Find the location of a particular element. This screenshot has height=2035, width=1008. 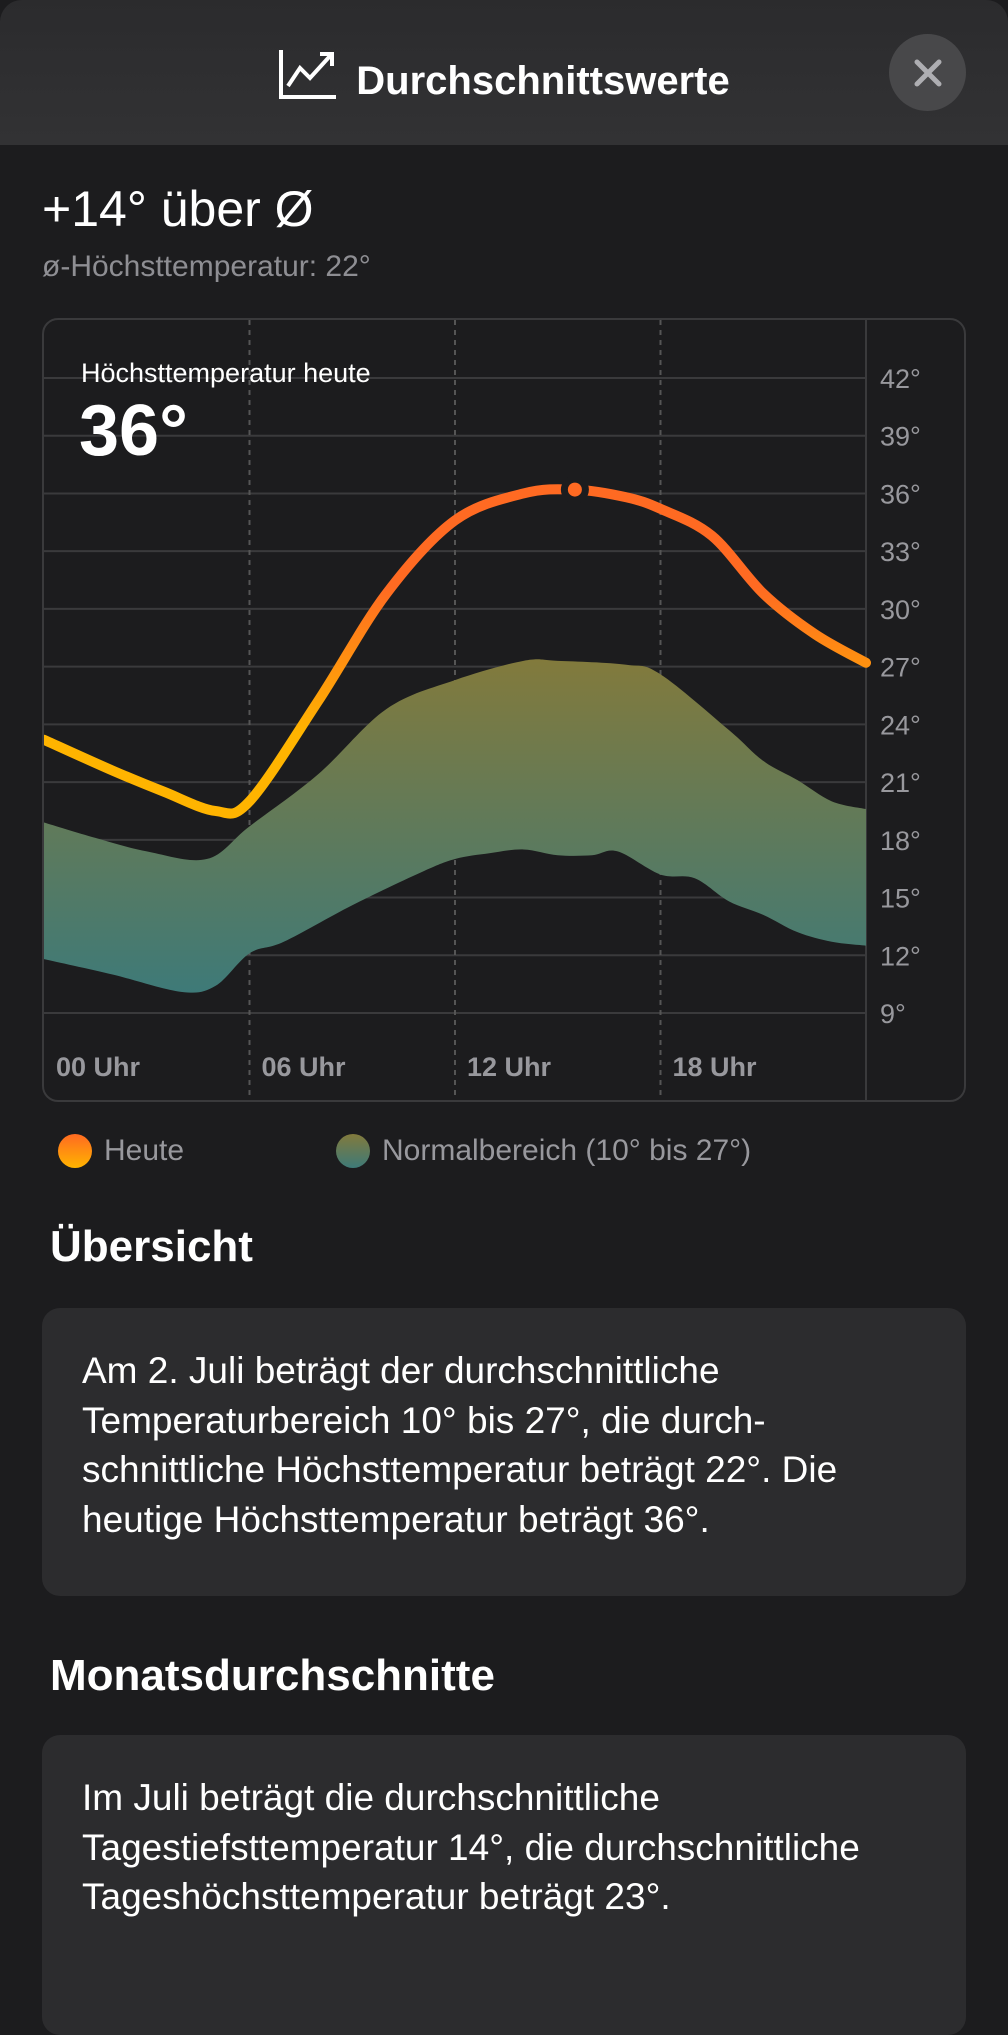

chart-line-uptrend-icon is located at coordinates (308, 79).